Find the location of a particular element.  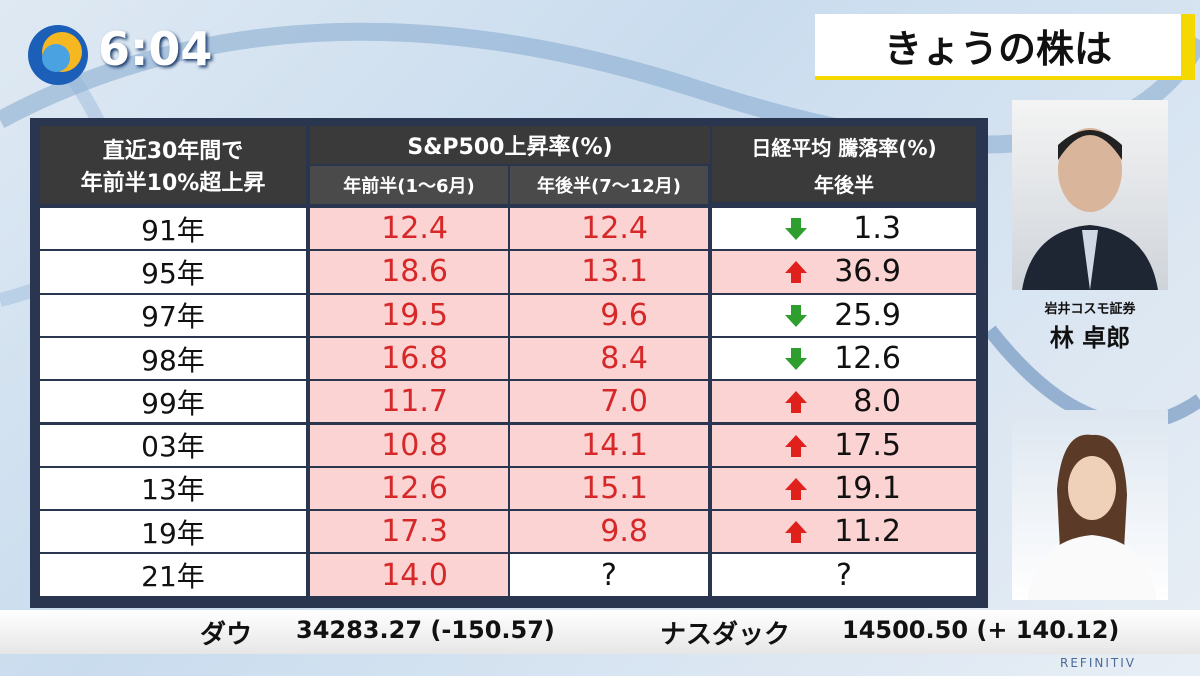

row-year: 13年 is located at coordinates (173, 488).